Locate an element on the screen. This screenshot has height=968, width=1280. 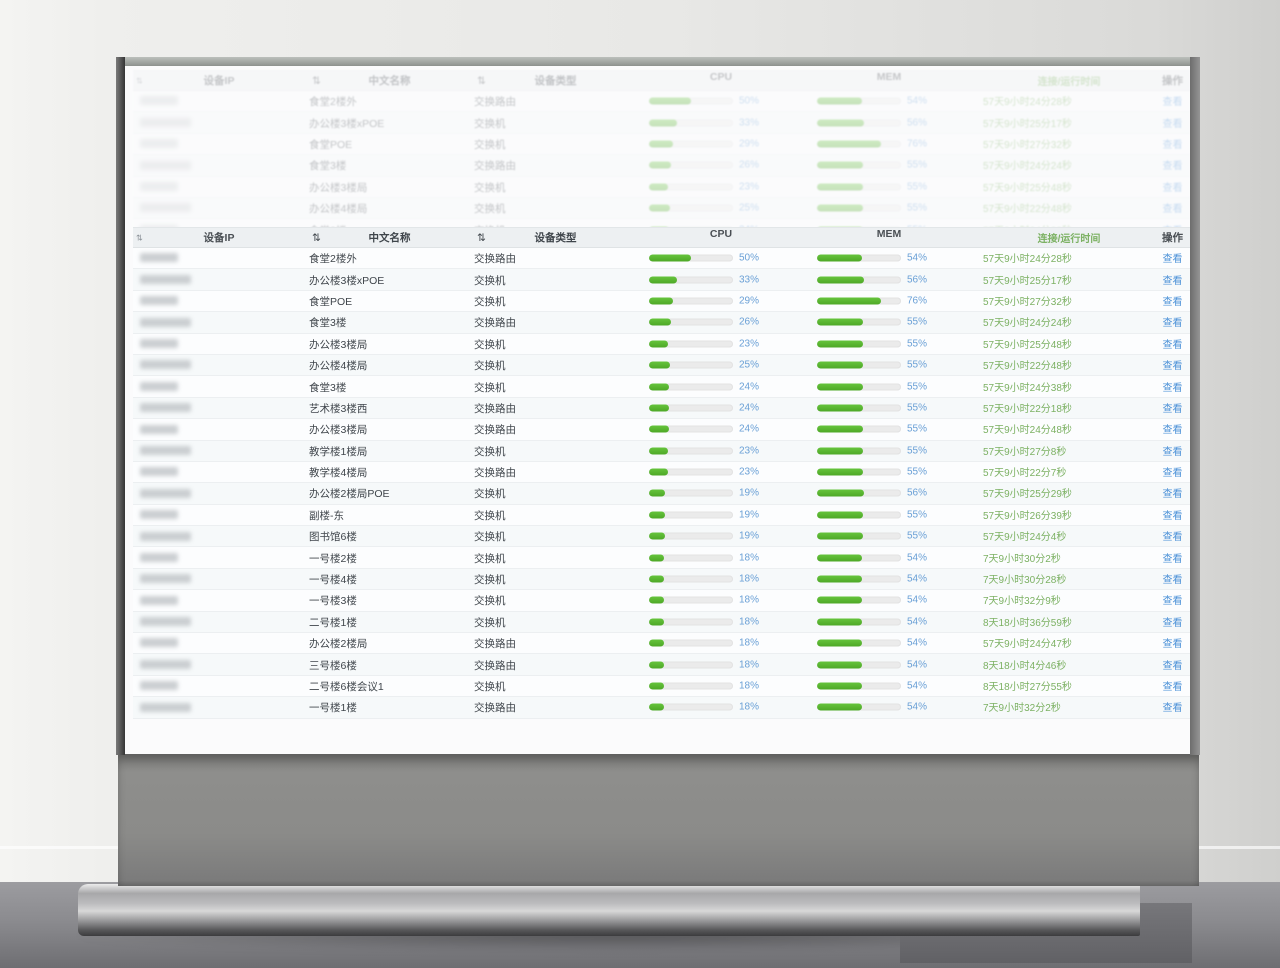
uptime-cell: 8天18小时36分59秒 is located at coordinates (1027, 623).